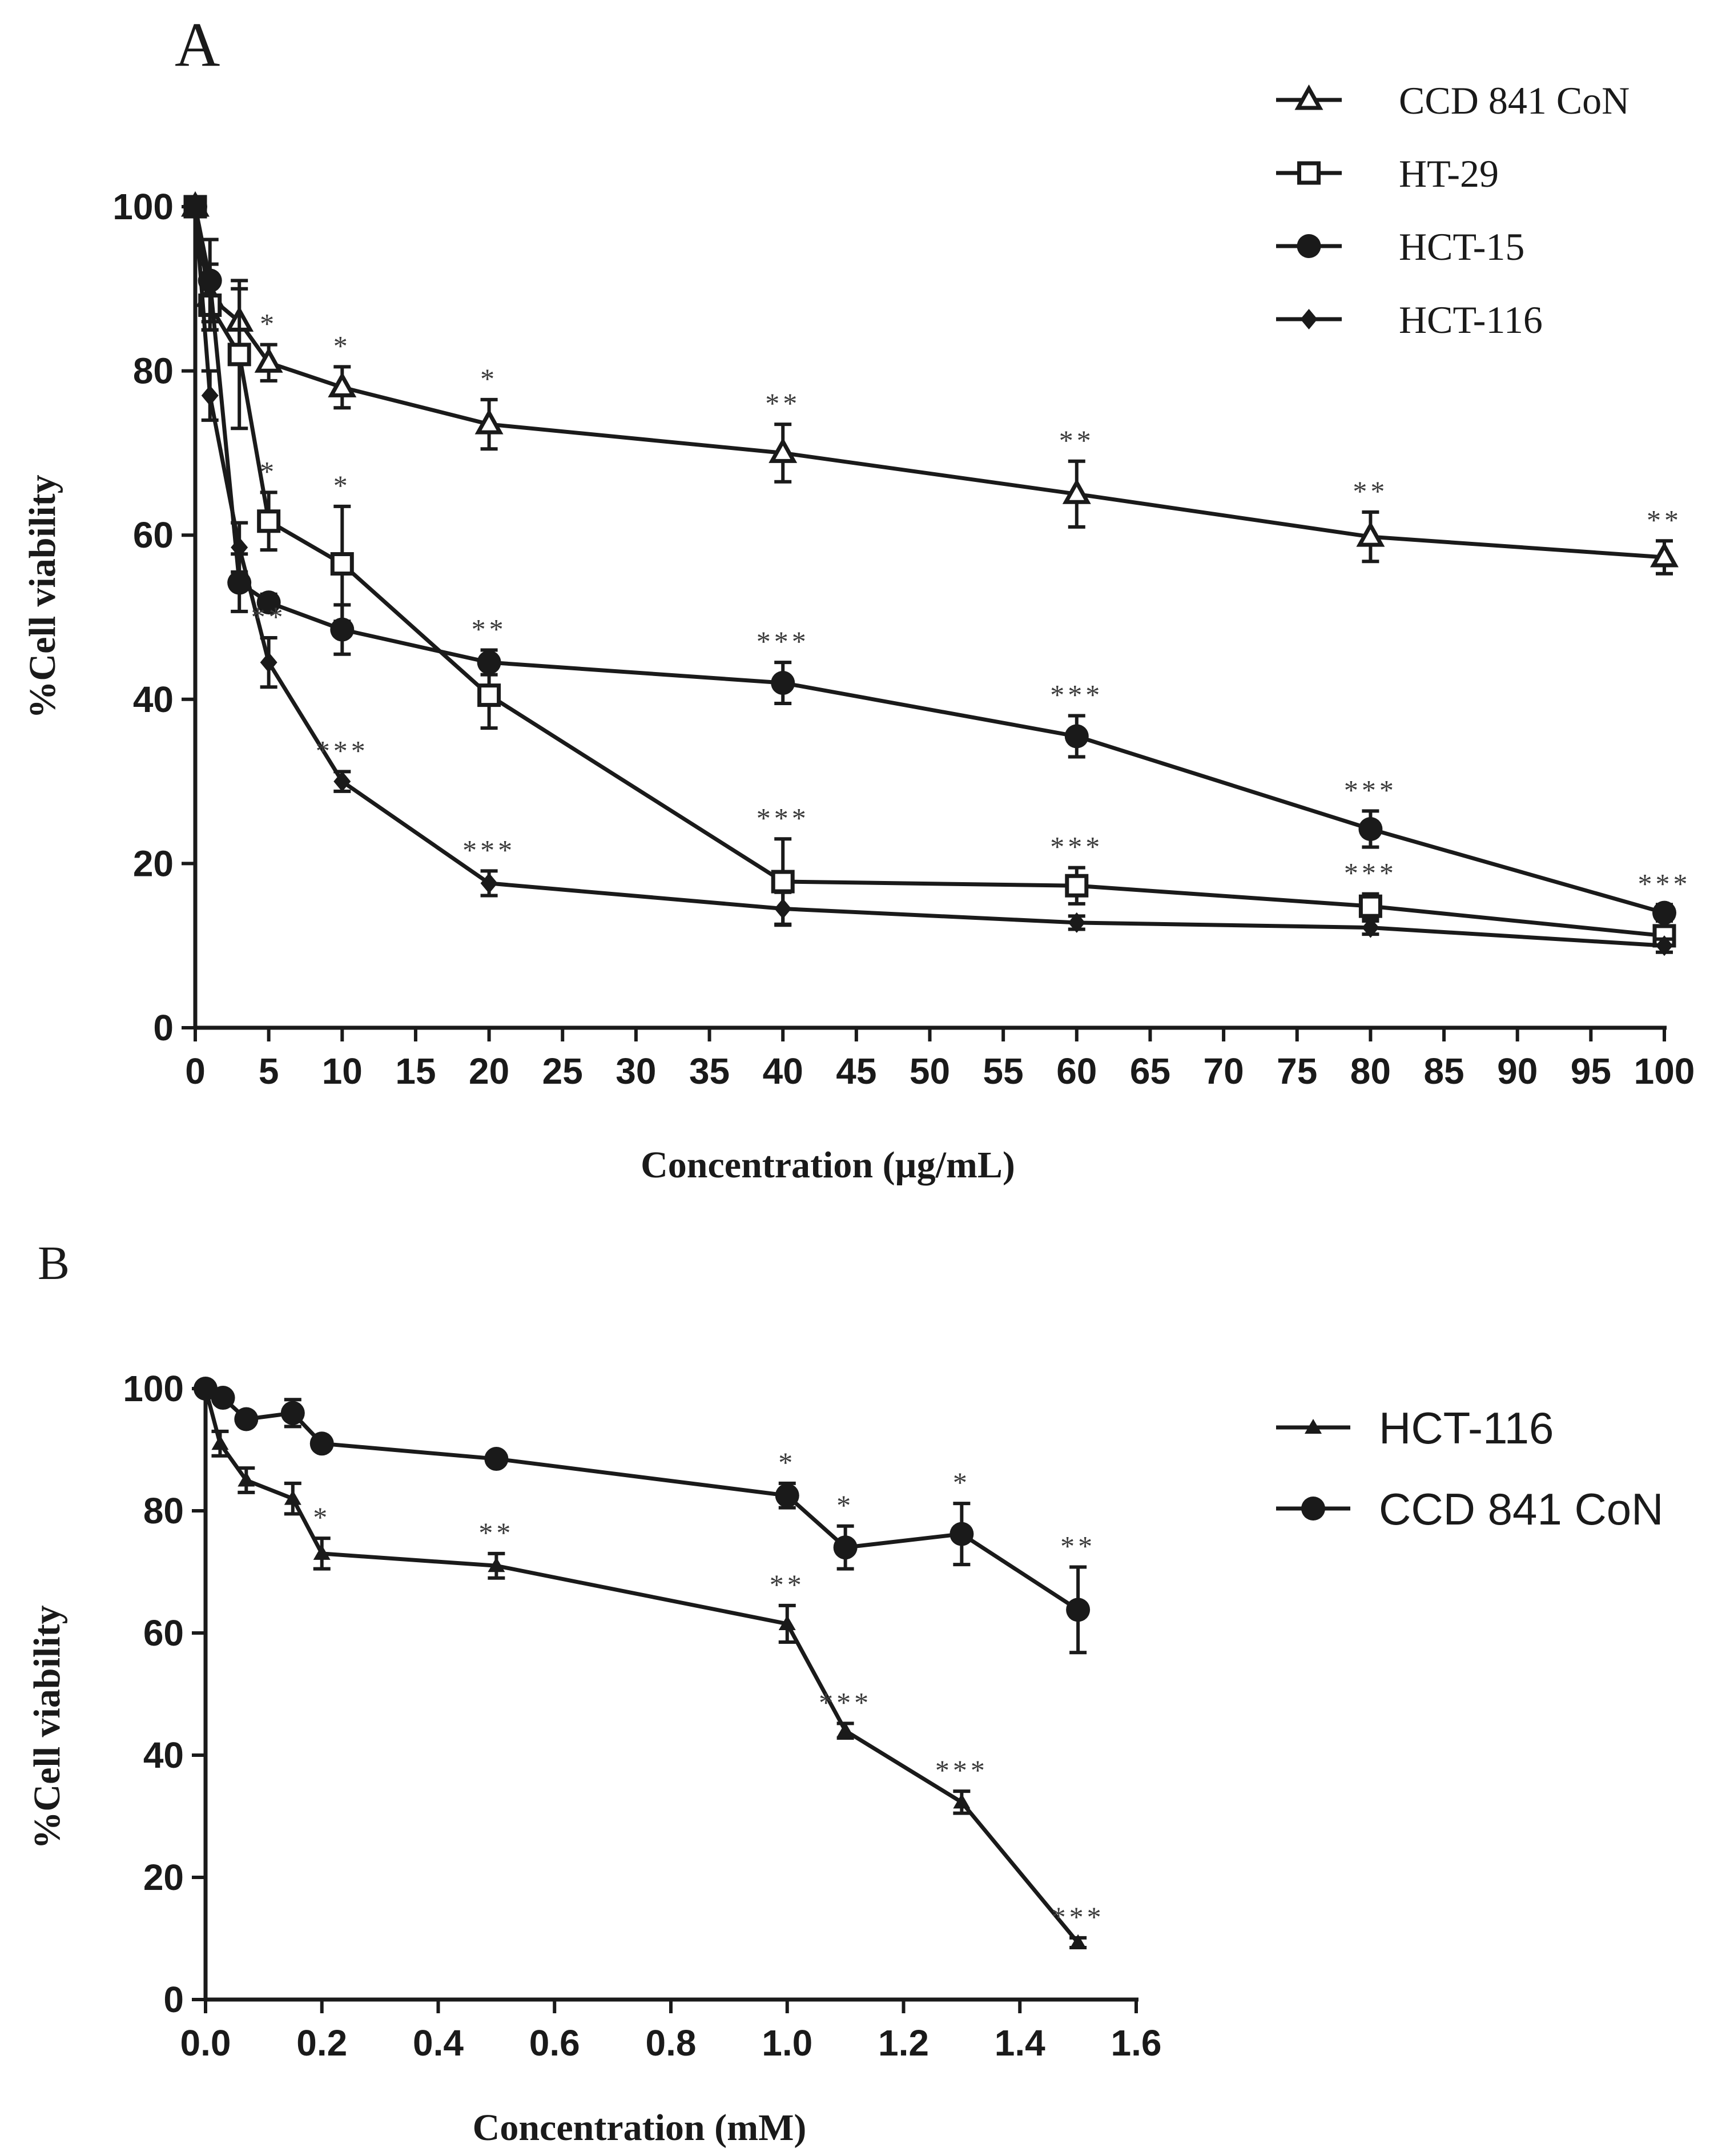 Image resolution: width=1722 pixels, height=2156 pixels. I want to click on chart-a-legend: CCD 841 CoN HT-29 HCT-15 HCT-116, so click(1453, 210).